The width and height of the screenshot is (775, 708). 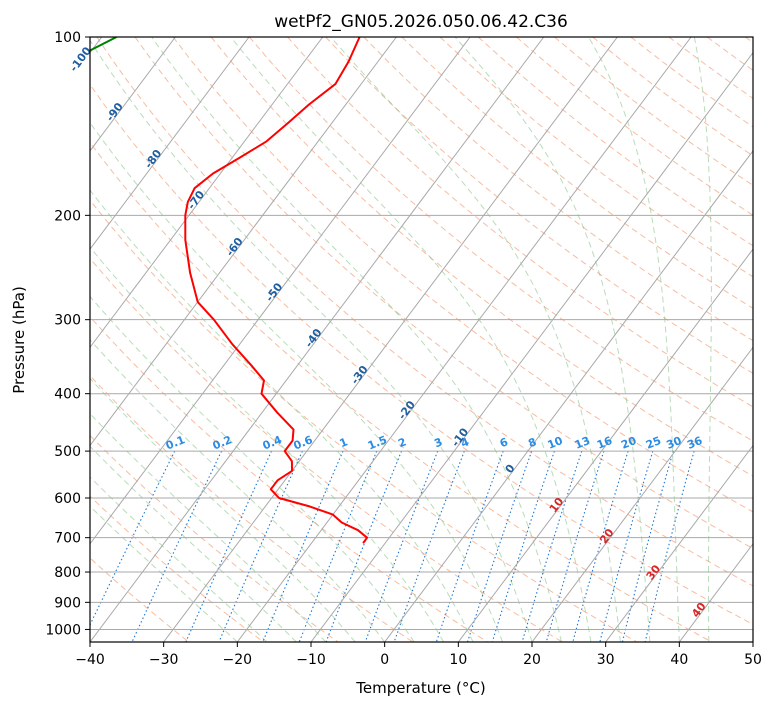 I want to click on mixing-ratio-label: 30, so click(x=673, y=443).